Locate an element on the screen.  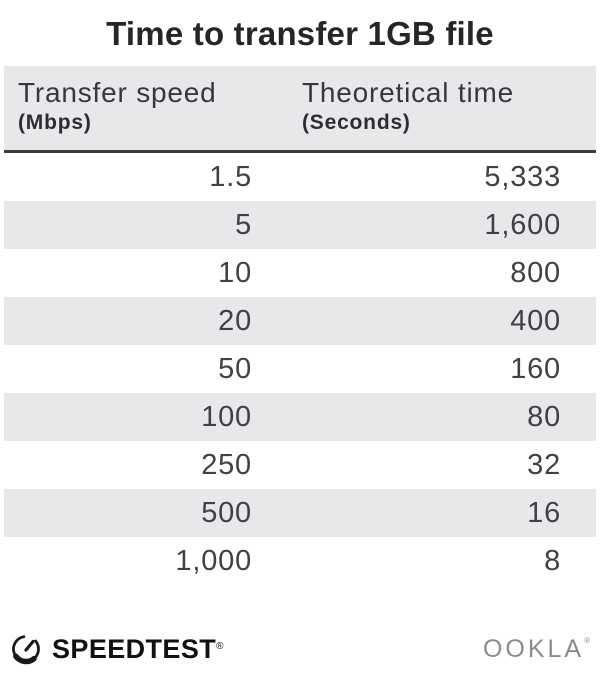
speedtest-logo: SPEEDTEST® is located at coordinates (117, 649).